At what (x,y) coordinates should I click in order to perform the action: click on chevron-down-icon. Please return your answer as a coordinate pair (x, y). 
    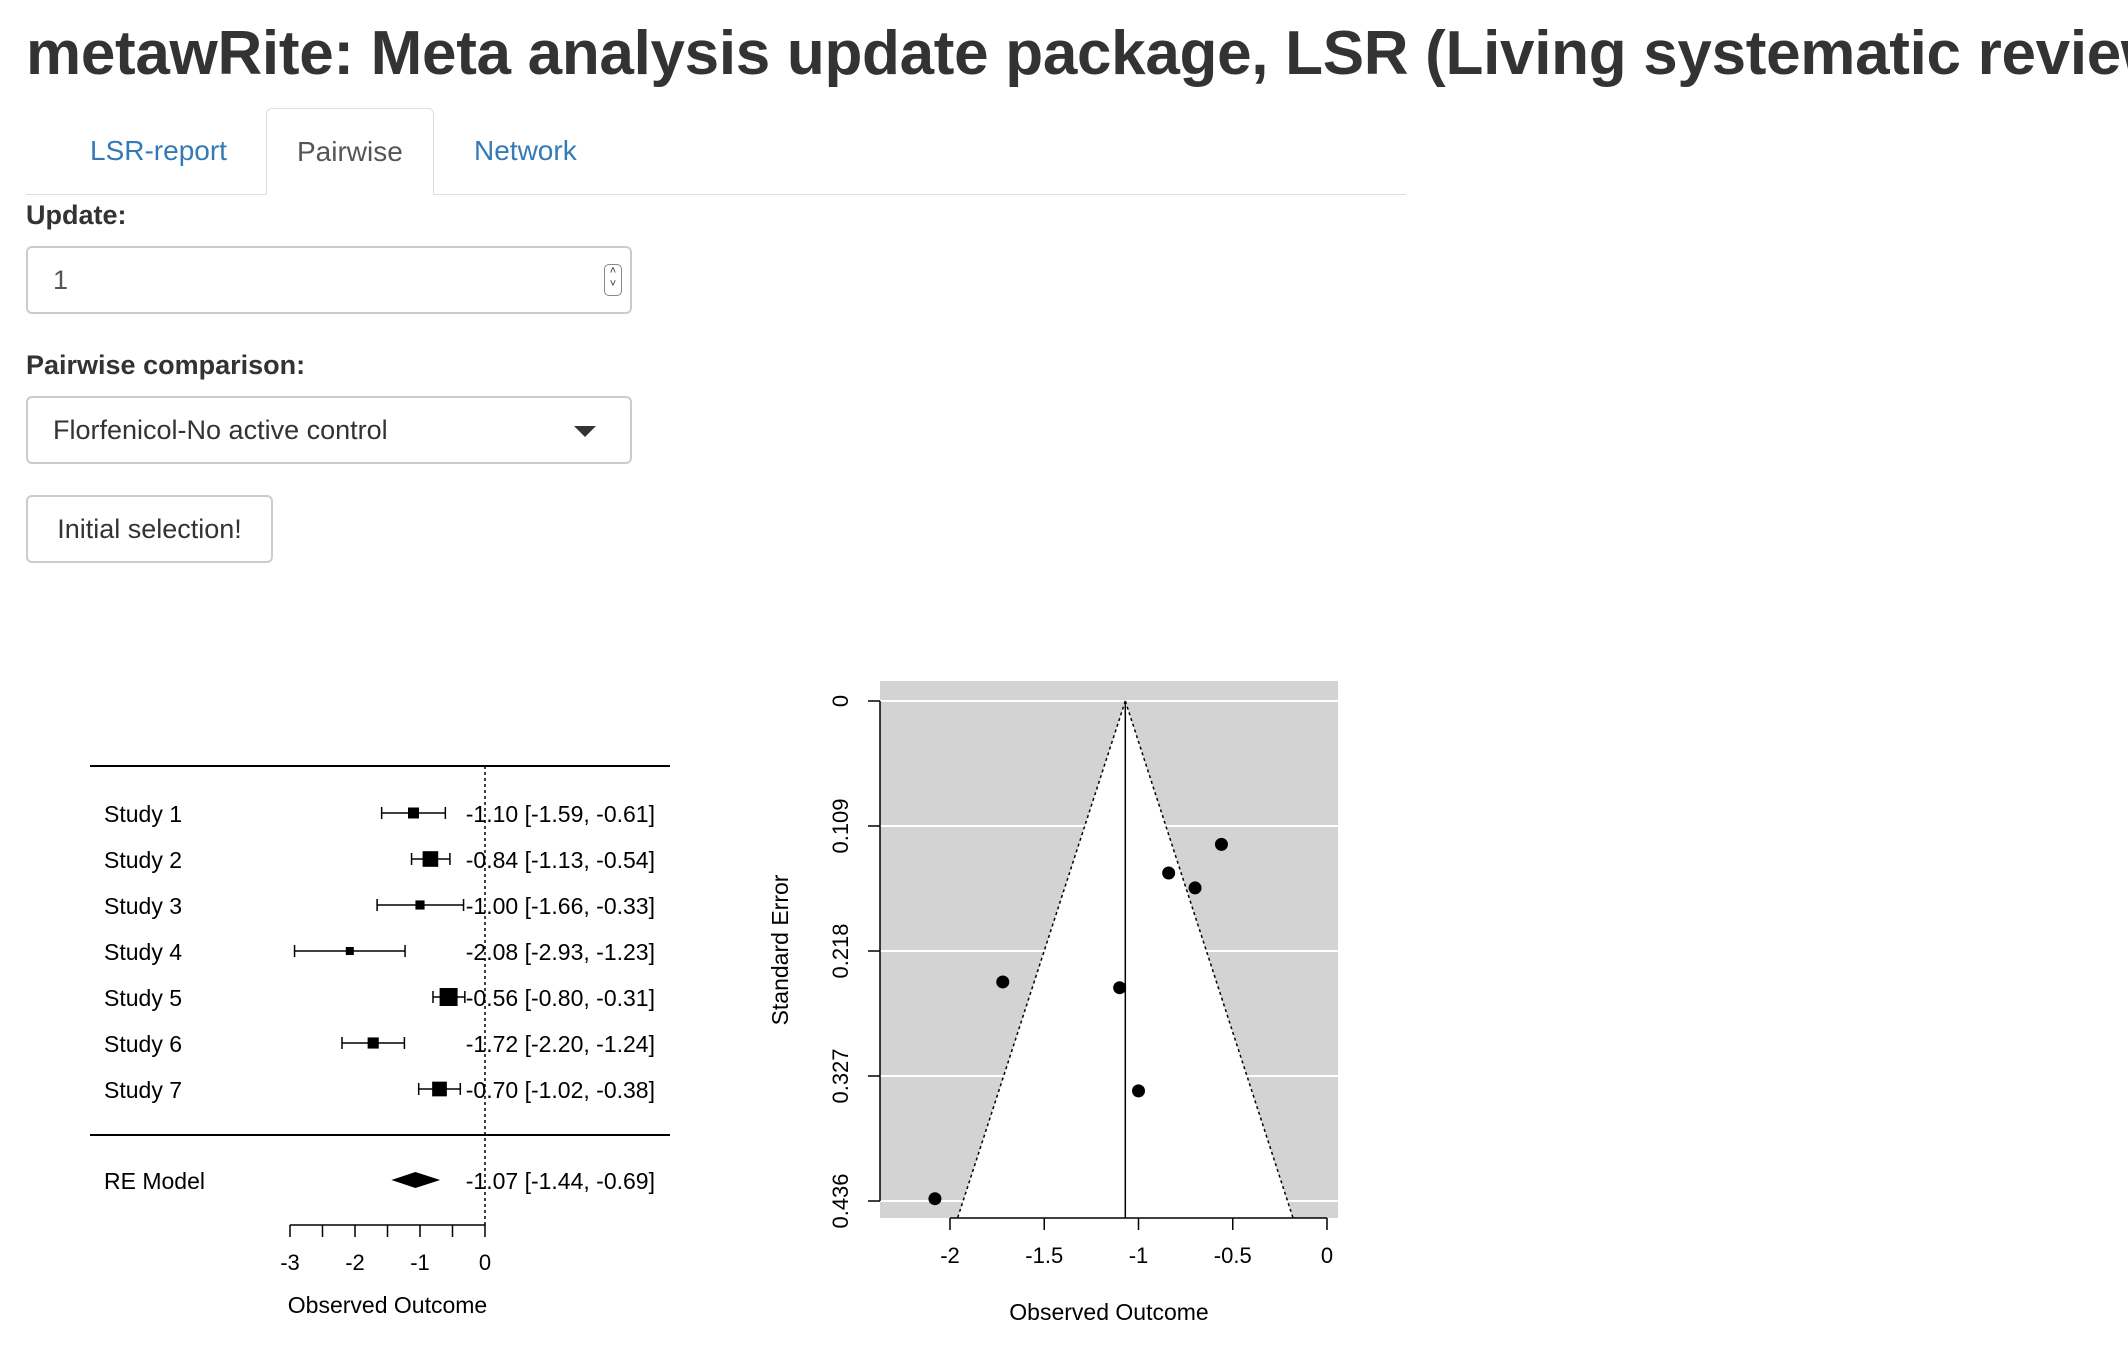
    Looking at the image, I should click on (585, 431).